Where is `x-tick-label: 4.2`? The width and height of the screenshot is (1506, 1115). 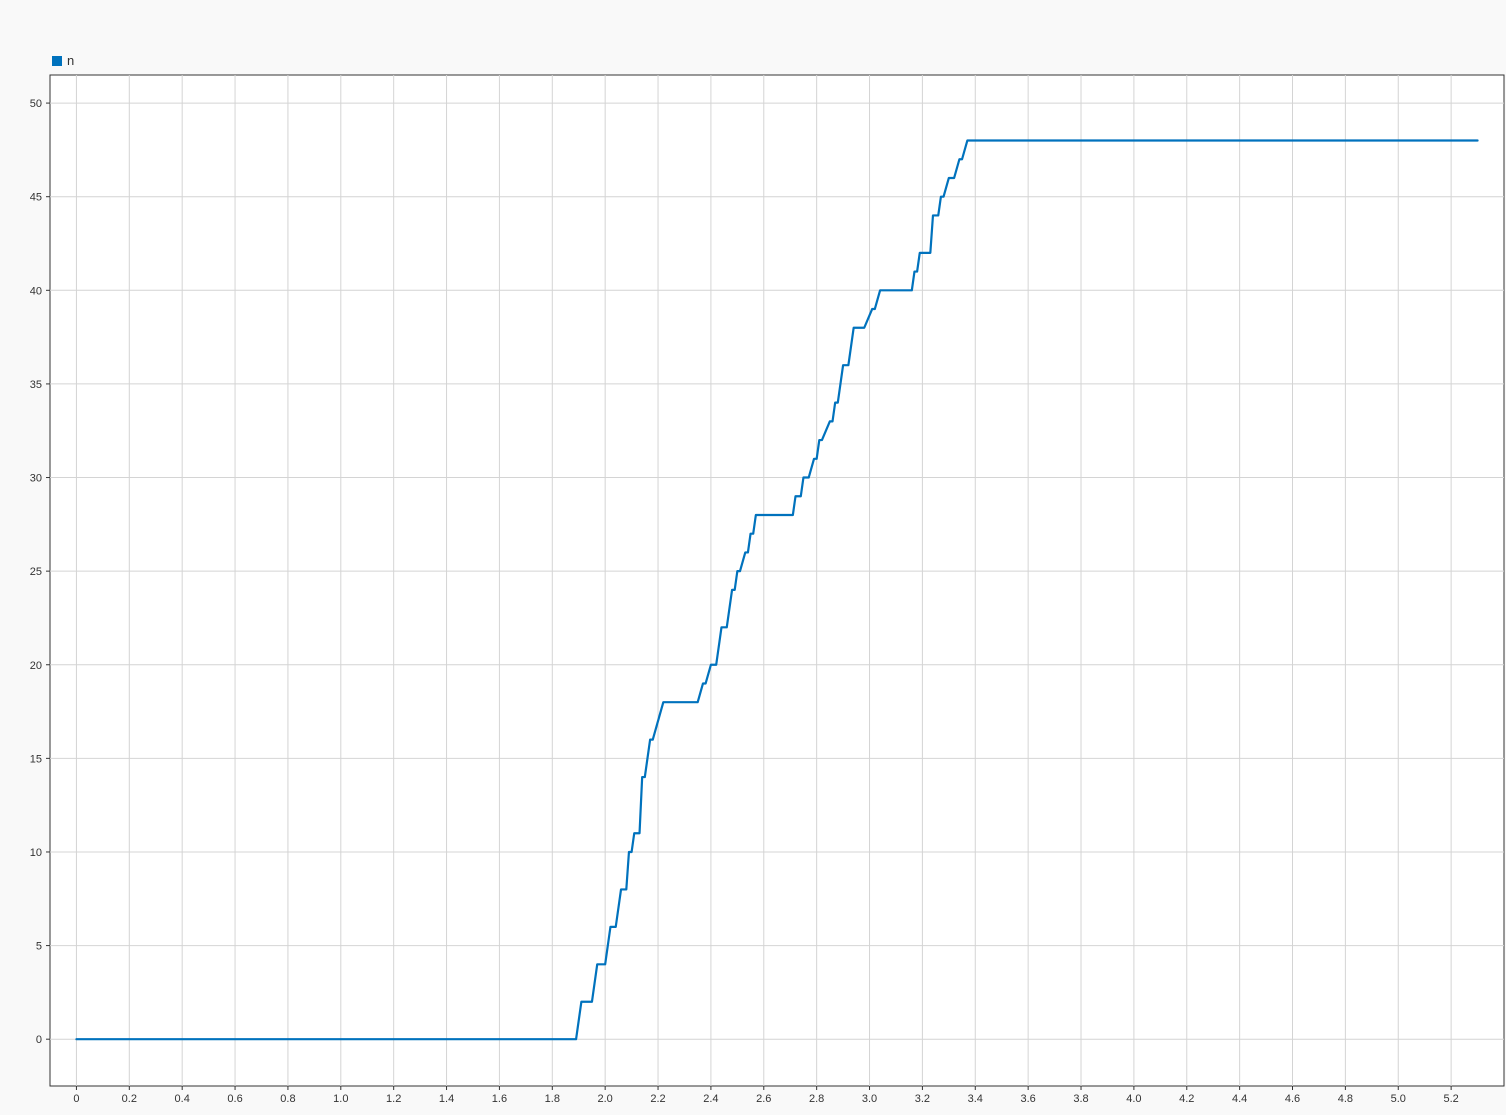
x-tick-label: 4.2 is located at coordinates (1186, 1099).